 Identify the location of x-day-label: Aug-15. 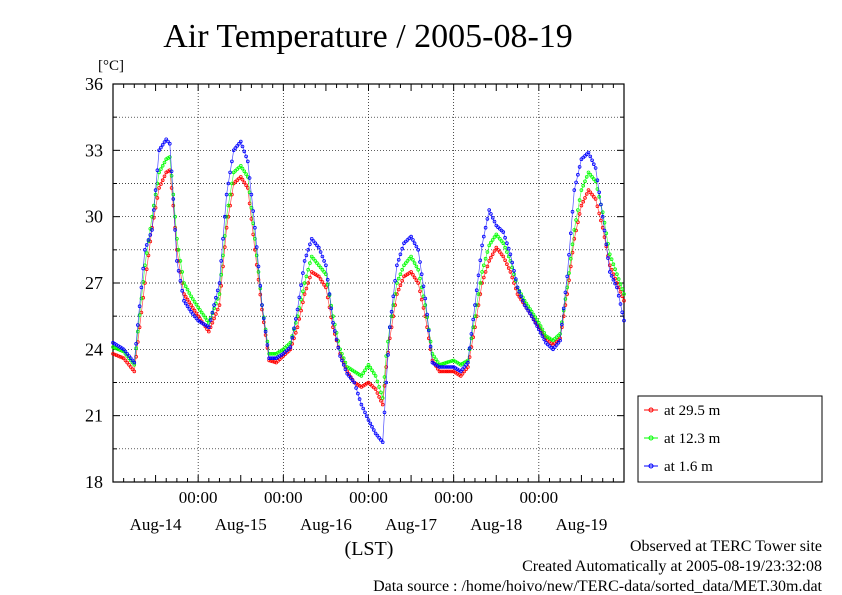
(241, 524).